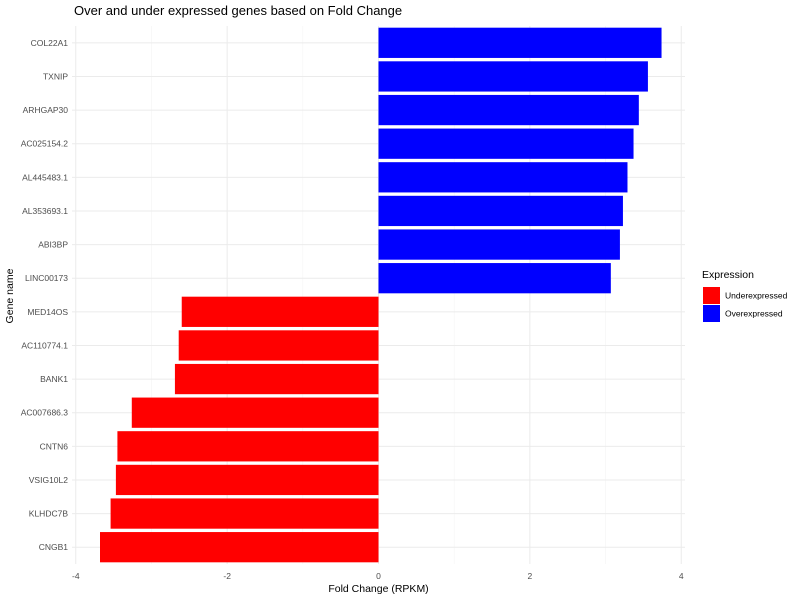 This screenshot has width=800, height=600. Describe the element at coordinates (711, 295) in the screenshot. I see `legend-key-underexpressed` at that location.